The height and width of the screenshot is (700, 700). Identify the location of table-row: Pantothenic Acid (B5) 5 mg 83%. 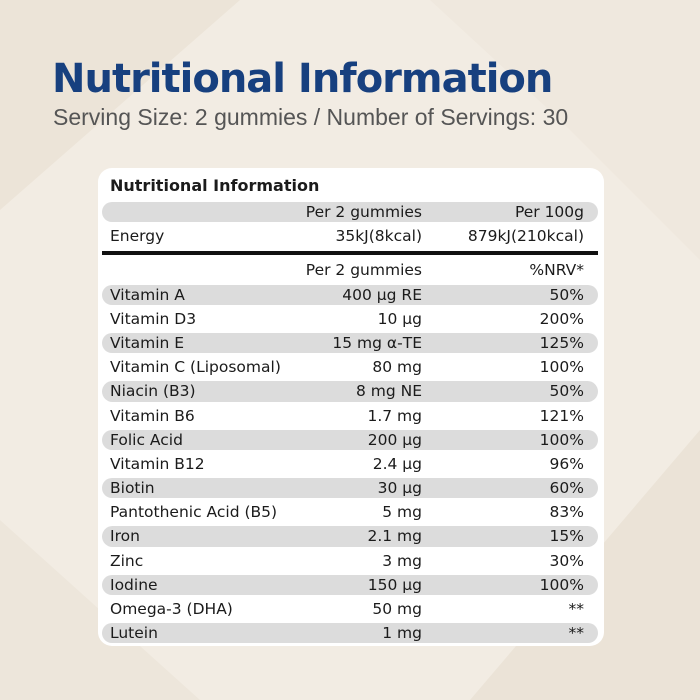
(350, 512).